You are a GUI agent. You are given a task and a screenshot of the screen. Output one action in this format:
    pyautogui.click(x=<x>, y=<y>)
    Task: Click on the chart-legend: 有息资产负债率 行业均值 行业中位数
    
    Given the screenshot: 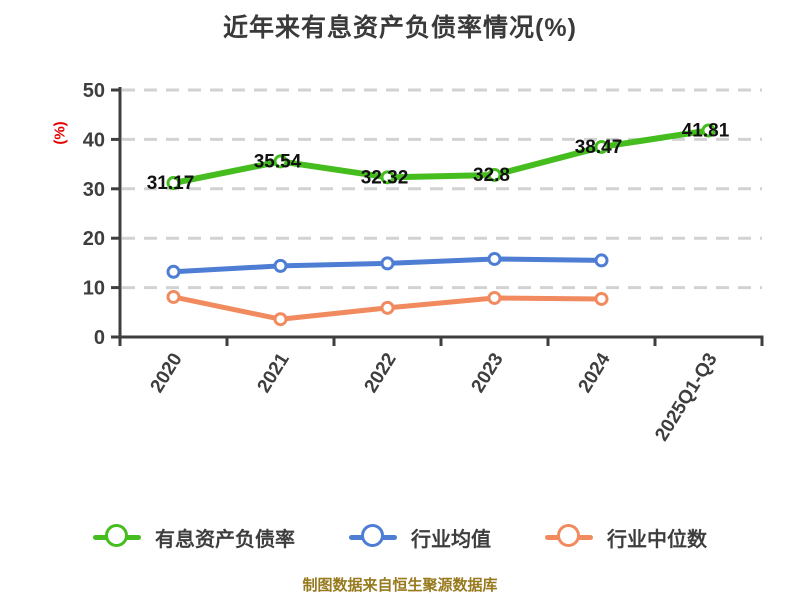 What is the action you would take?
    pyautogui.click(x=400, y=537)
    